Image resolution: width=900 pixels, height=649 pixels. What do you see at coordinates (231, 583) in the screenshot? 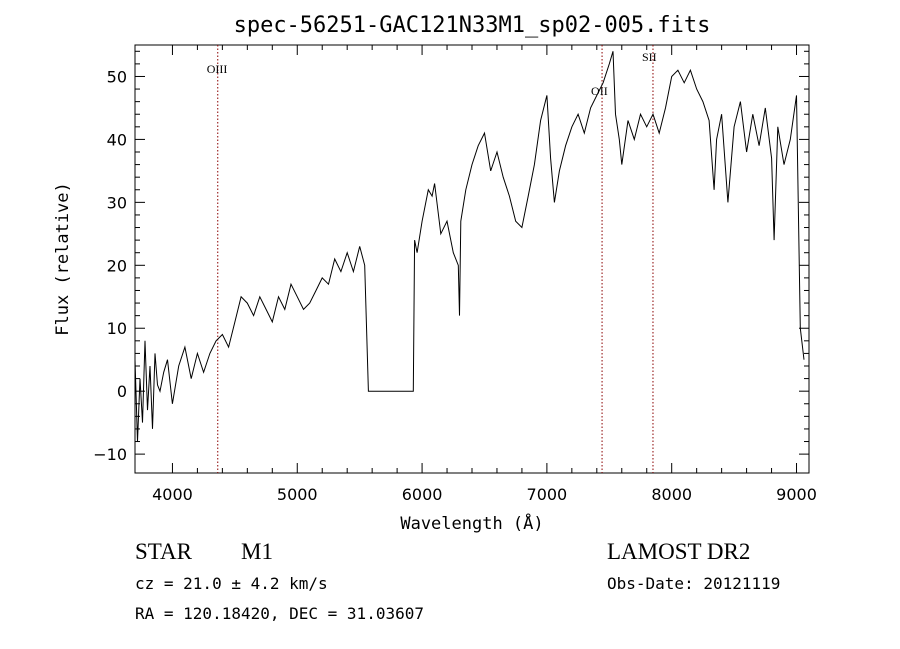
I see `redshift-text: cz = 21.0 ± 4.2 km/s` at bounding box center [231, 583].